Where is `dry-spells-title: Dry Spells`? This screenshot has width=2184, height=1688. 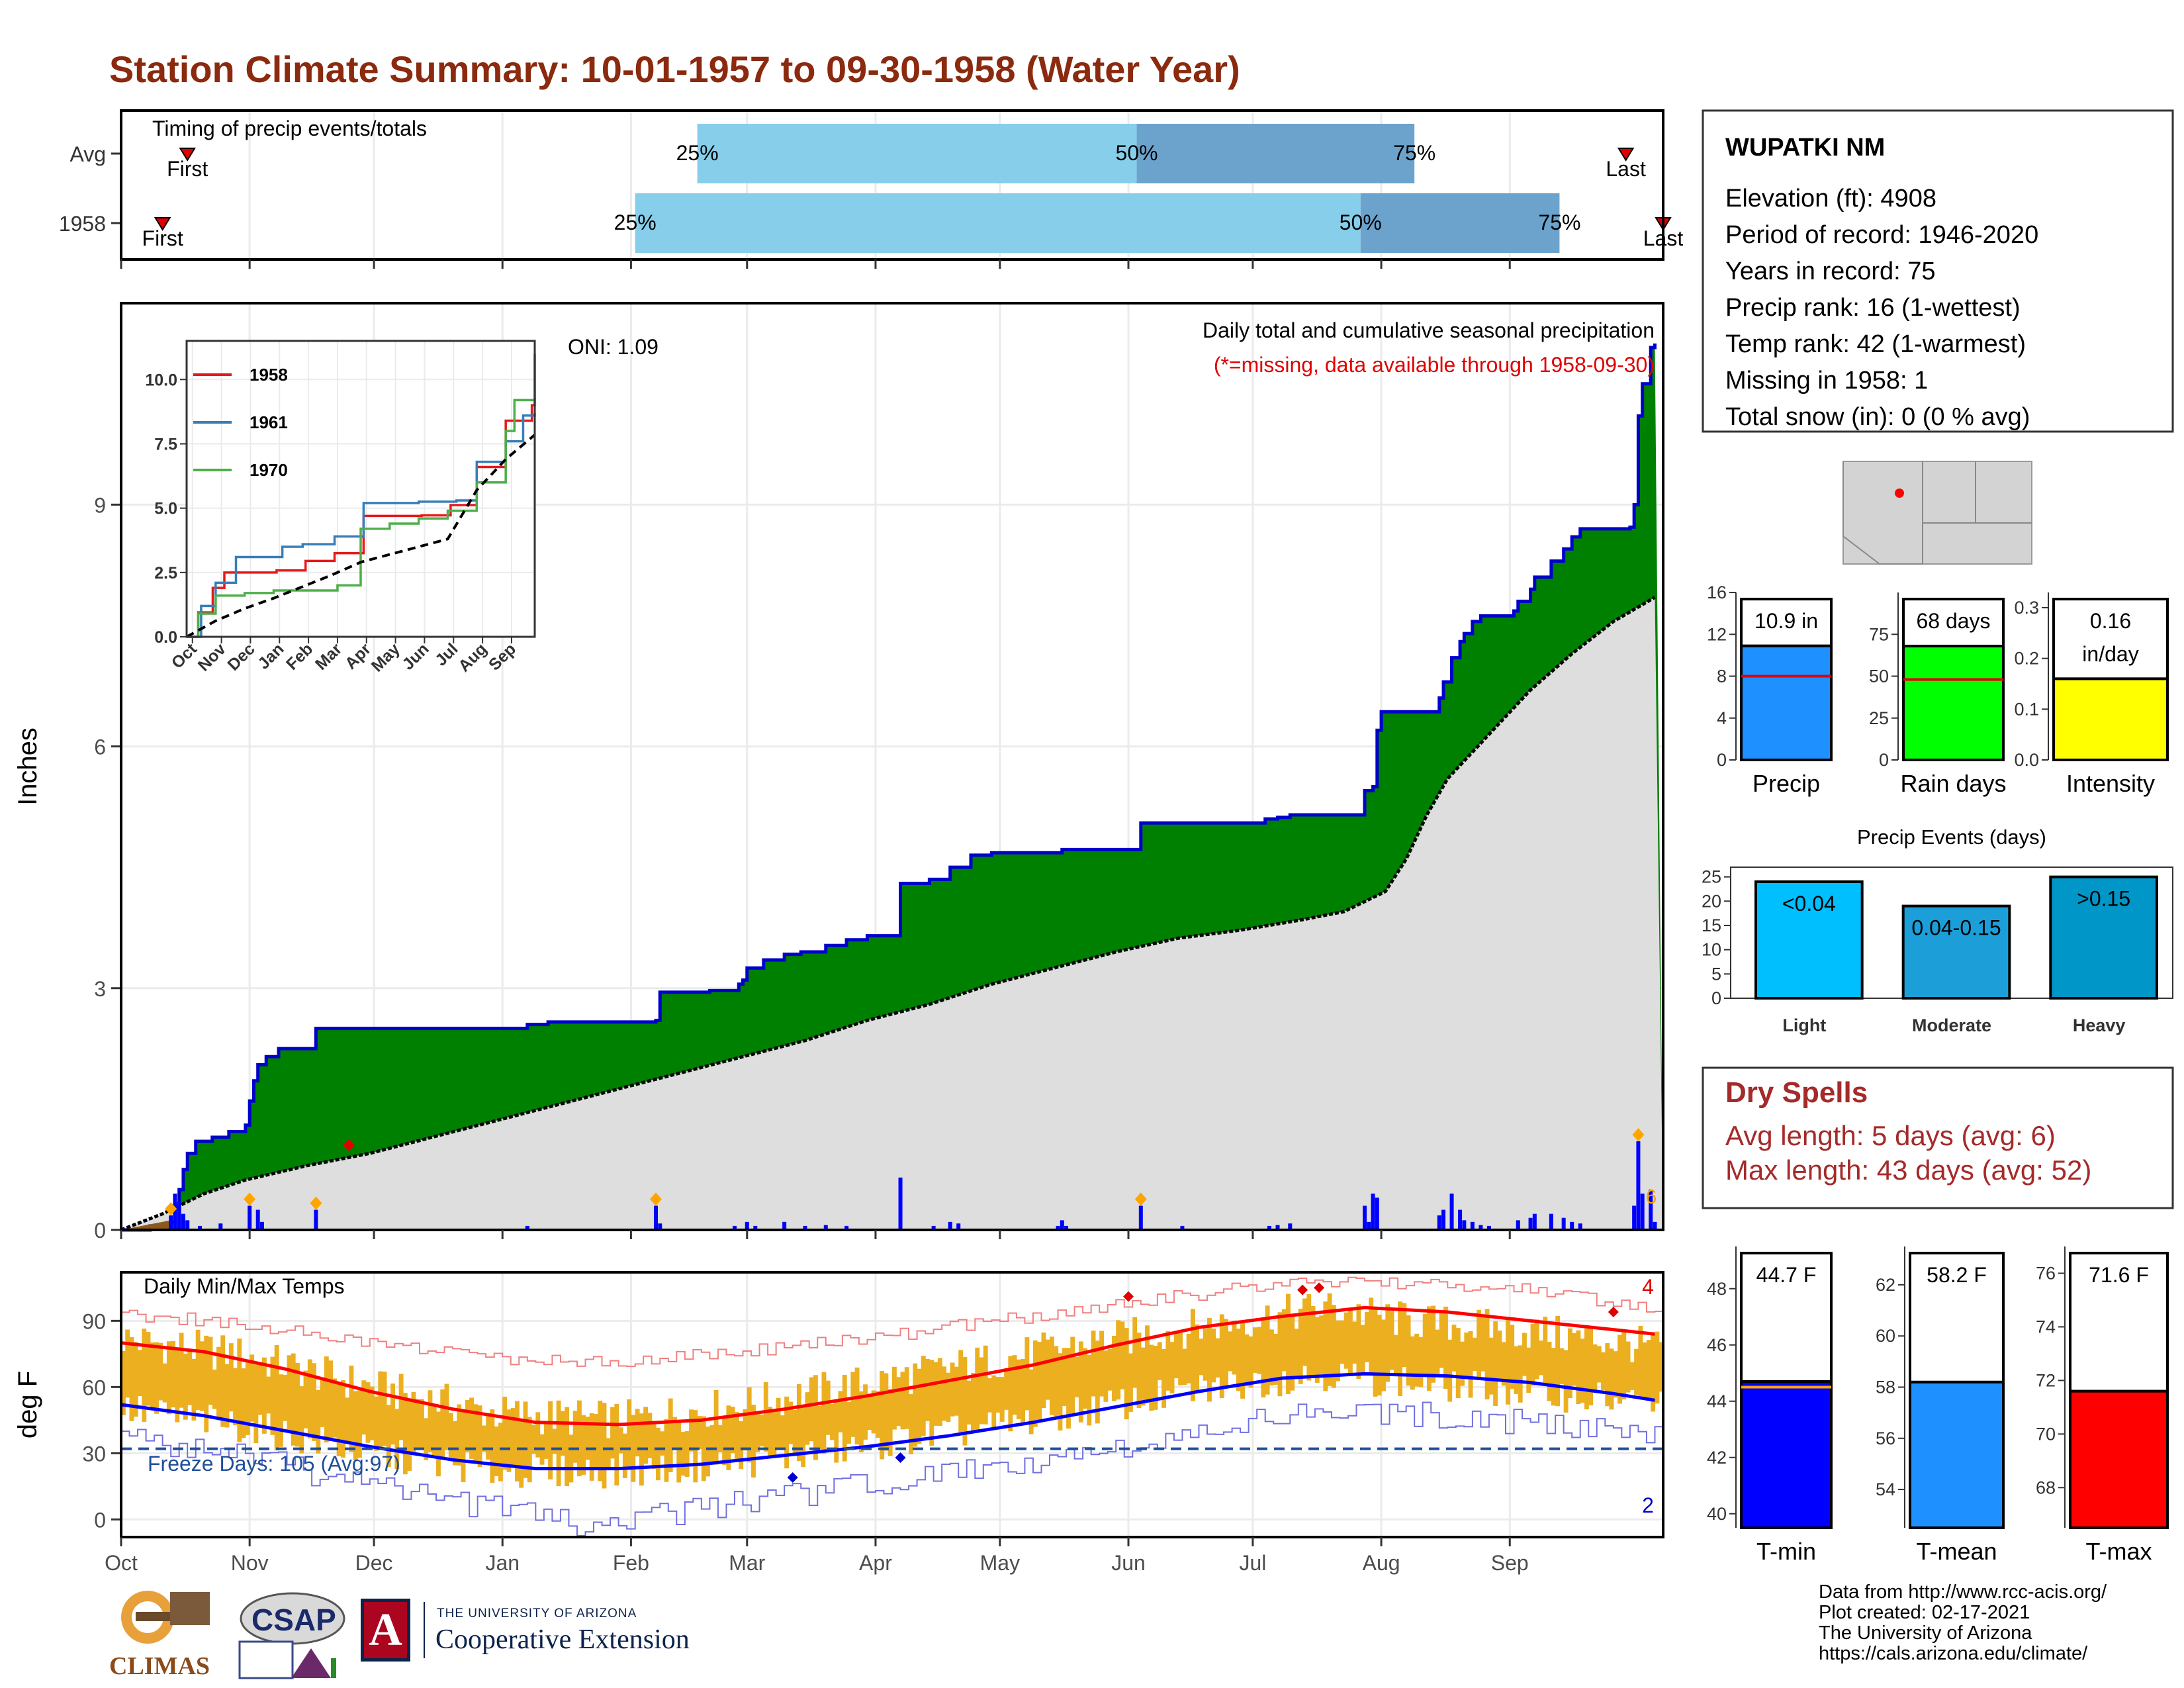
dry-spells-title: Dry Spells is located at coordinates (1797, 1092).